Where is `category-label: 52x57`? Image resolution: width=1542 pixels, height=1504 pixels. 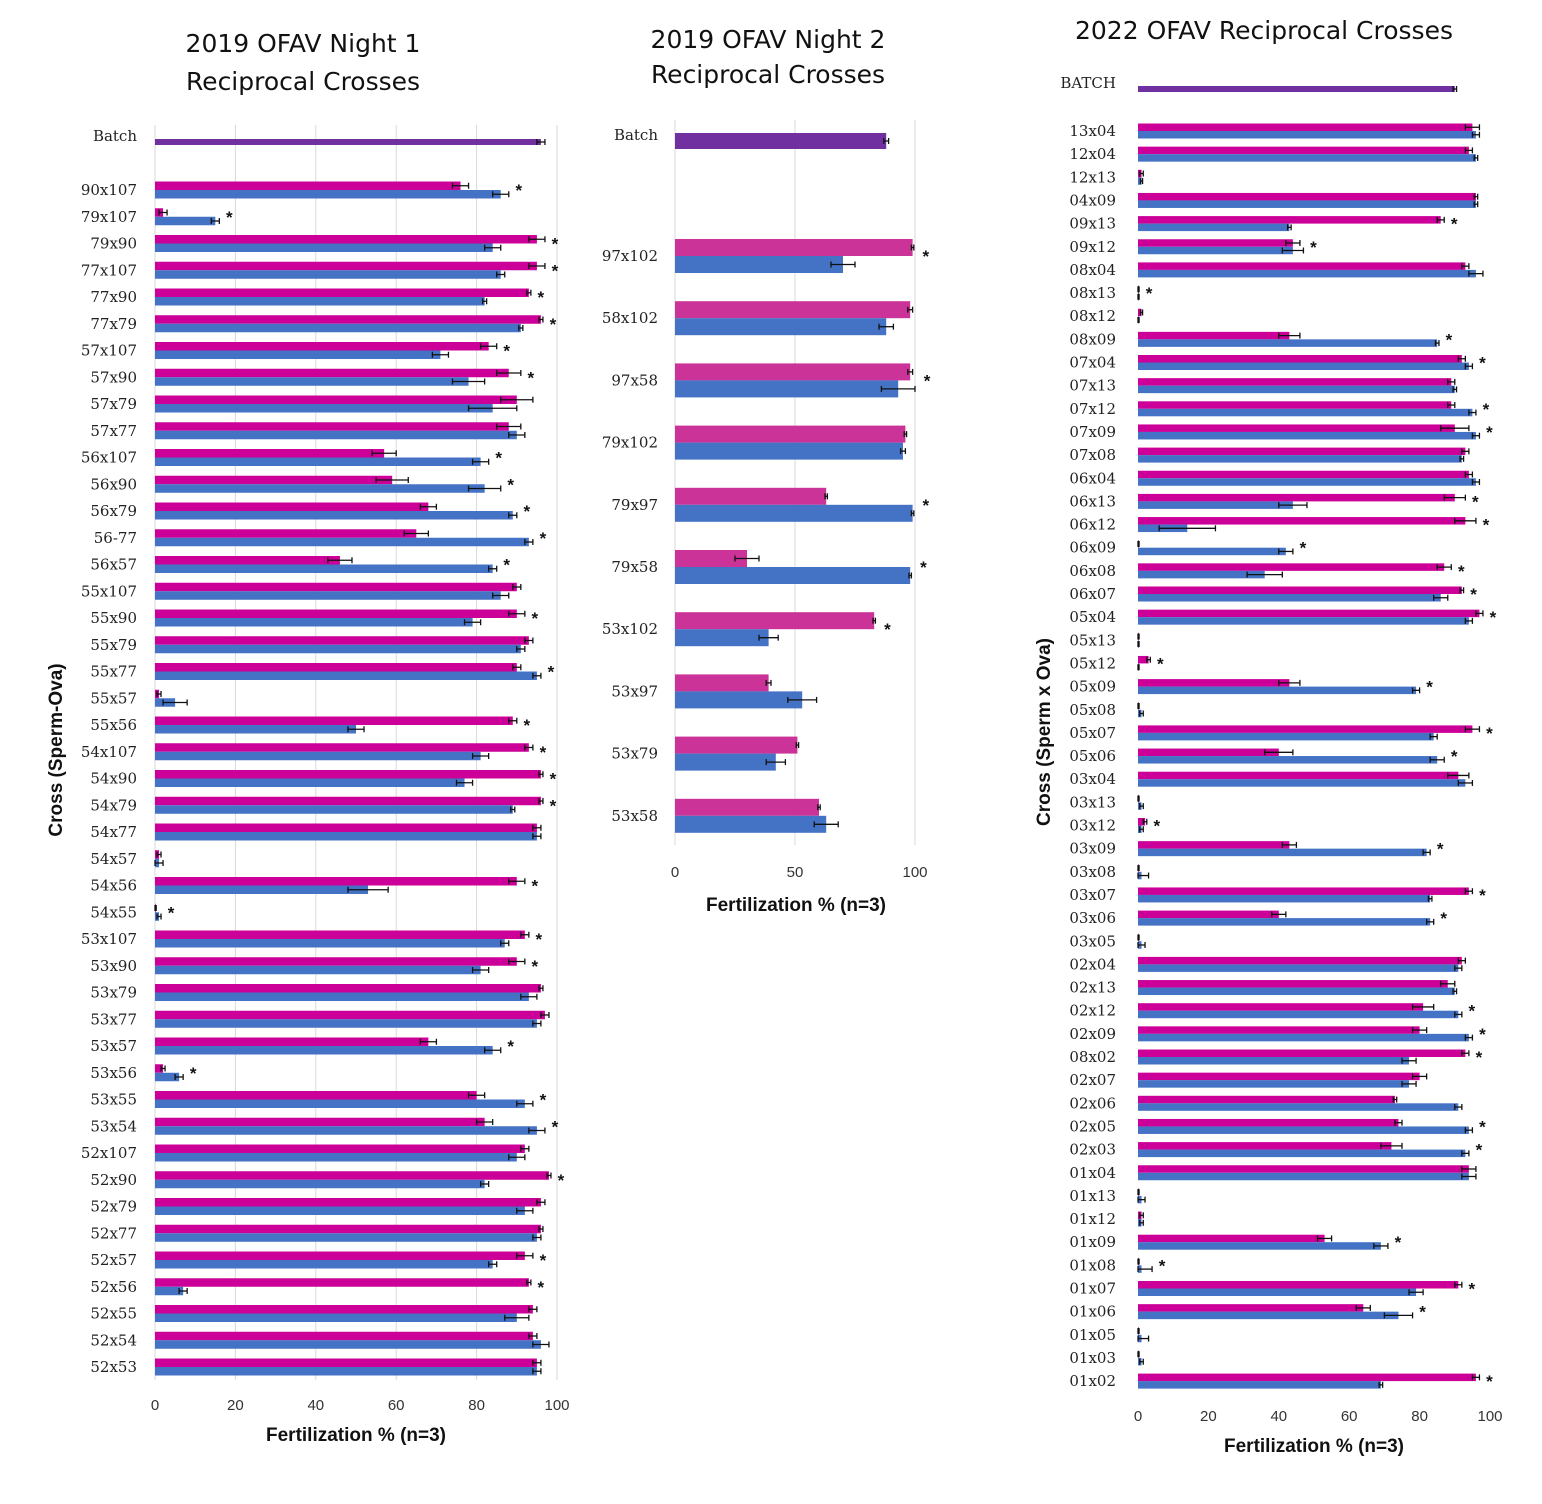 category-label: 52x57 is located at coordinates (113, 1260).